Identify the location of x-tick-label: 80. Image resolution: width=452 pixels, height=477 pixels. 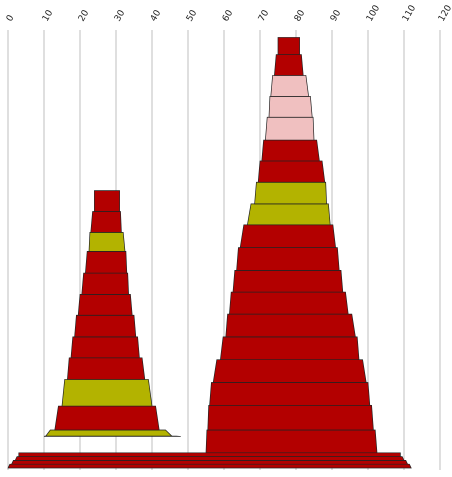
(300, 15).